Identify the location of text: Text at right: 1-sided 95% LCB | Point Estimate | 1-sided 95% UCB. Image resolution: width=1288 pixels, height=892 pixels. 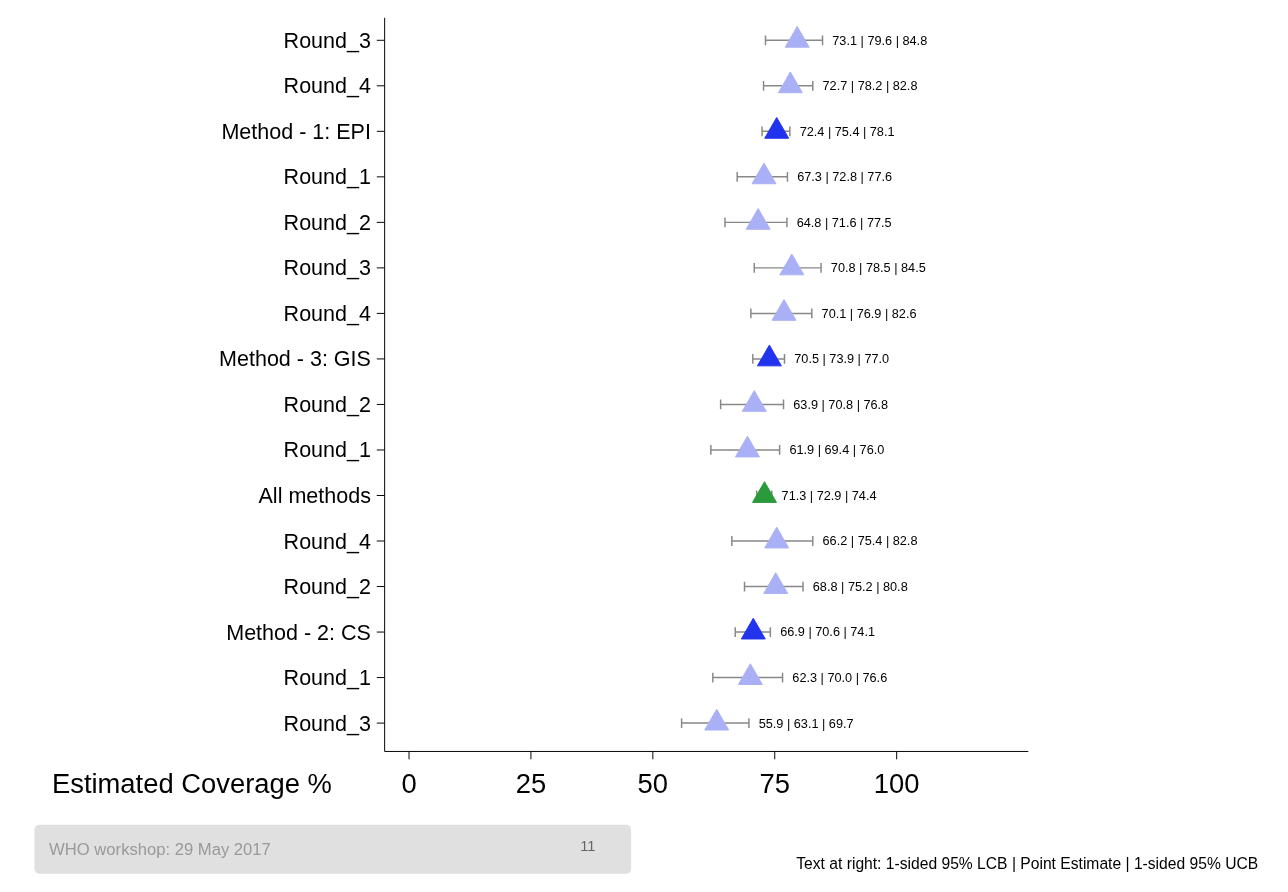
(1027, 863).